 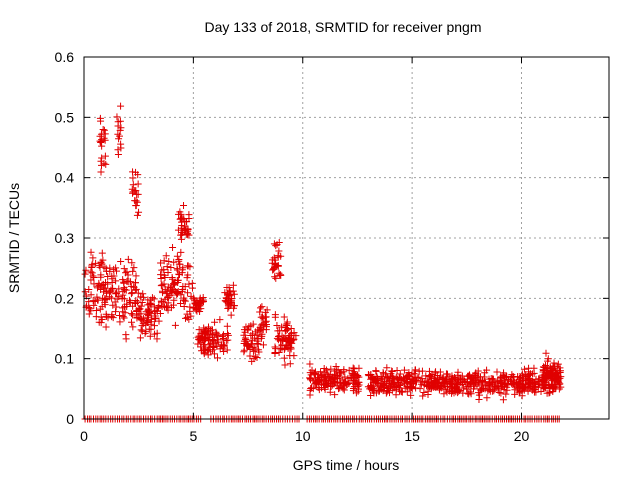 What do you see at coordinates (65, 359) in the screenshot?
I see `y-tick-label: 0.1` at bounding box center [65, 359].